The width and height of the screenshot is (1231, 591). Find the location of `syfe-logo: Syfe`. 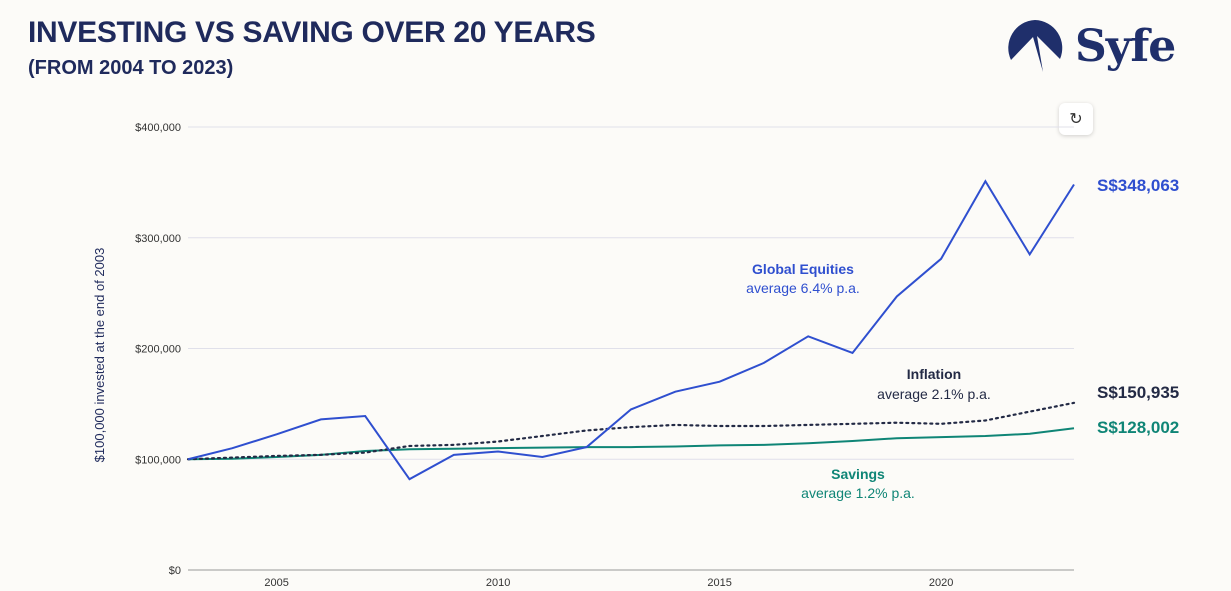

syfe-logo: Syfe is located at coordinates (1090, 46).